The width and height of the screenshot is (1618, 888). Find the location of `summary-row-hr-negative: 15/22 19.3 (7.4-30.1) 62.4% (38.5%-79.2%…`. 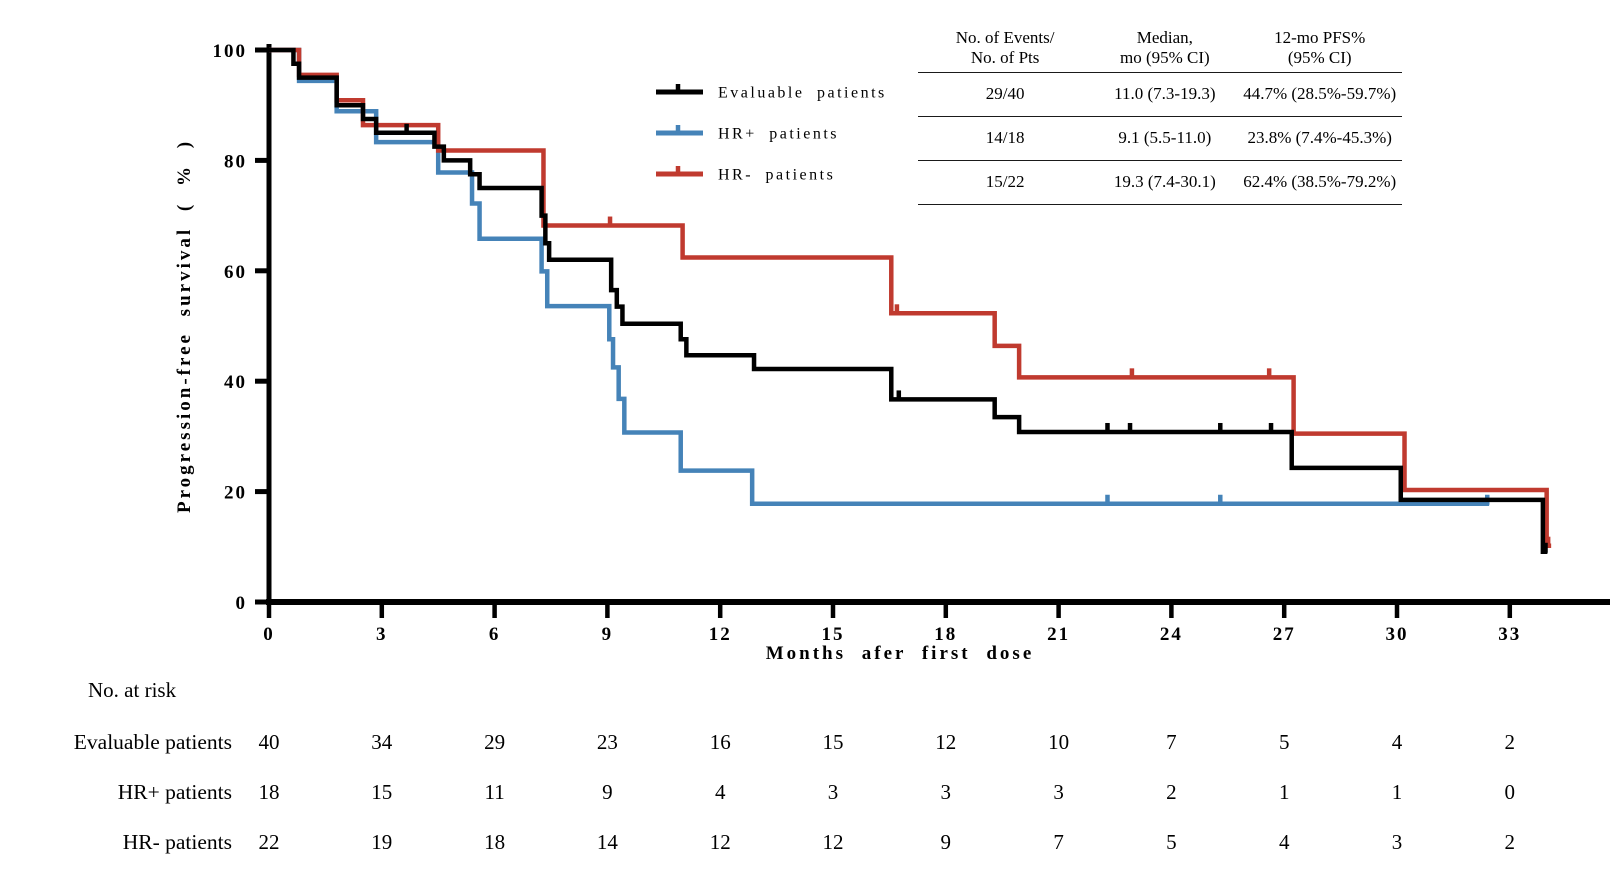

summary-row-hr-negative: 15/22 19.3 (7.4-30.1) 62.4% (38.5%-79.2%… is located at coordinates (1160, 183).